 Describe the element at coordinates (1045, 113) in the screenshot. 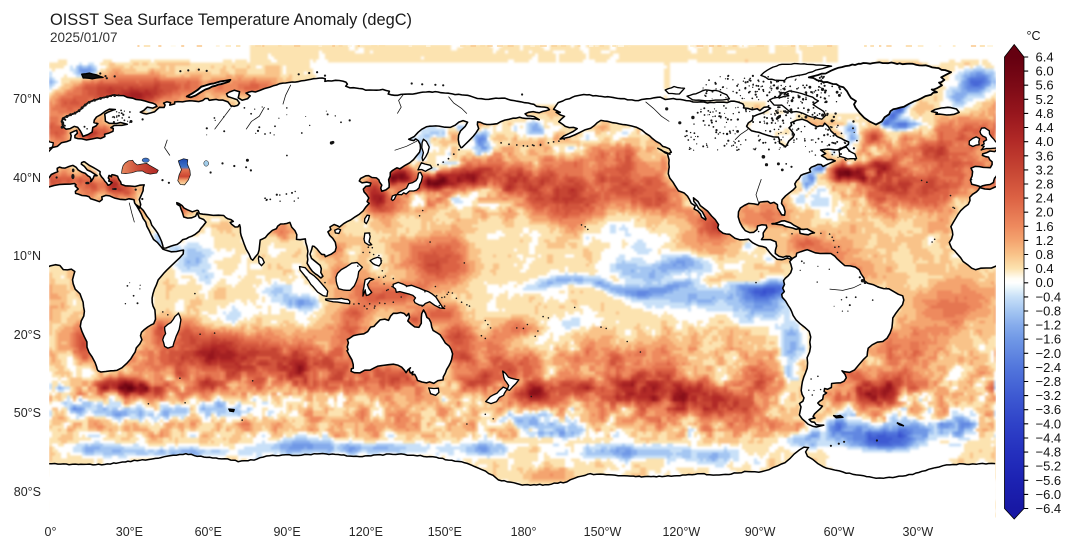

I see `svg-text: 4.8` at that location.